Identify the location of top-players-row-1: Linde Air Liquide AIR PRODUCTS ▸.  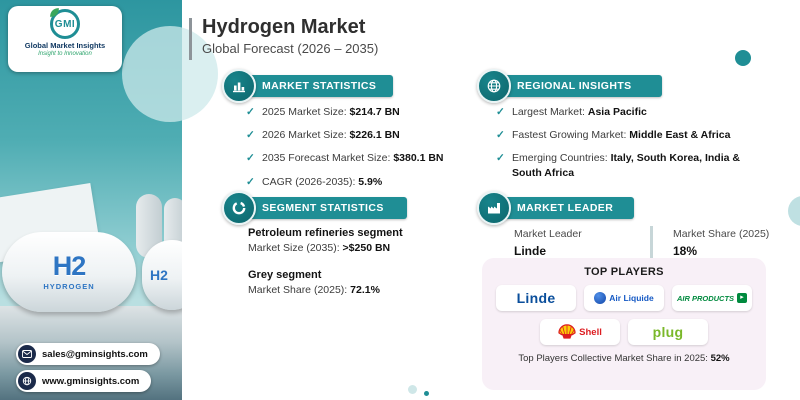
(624, 298).